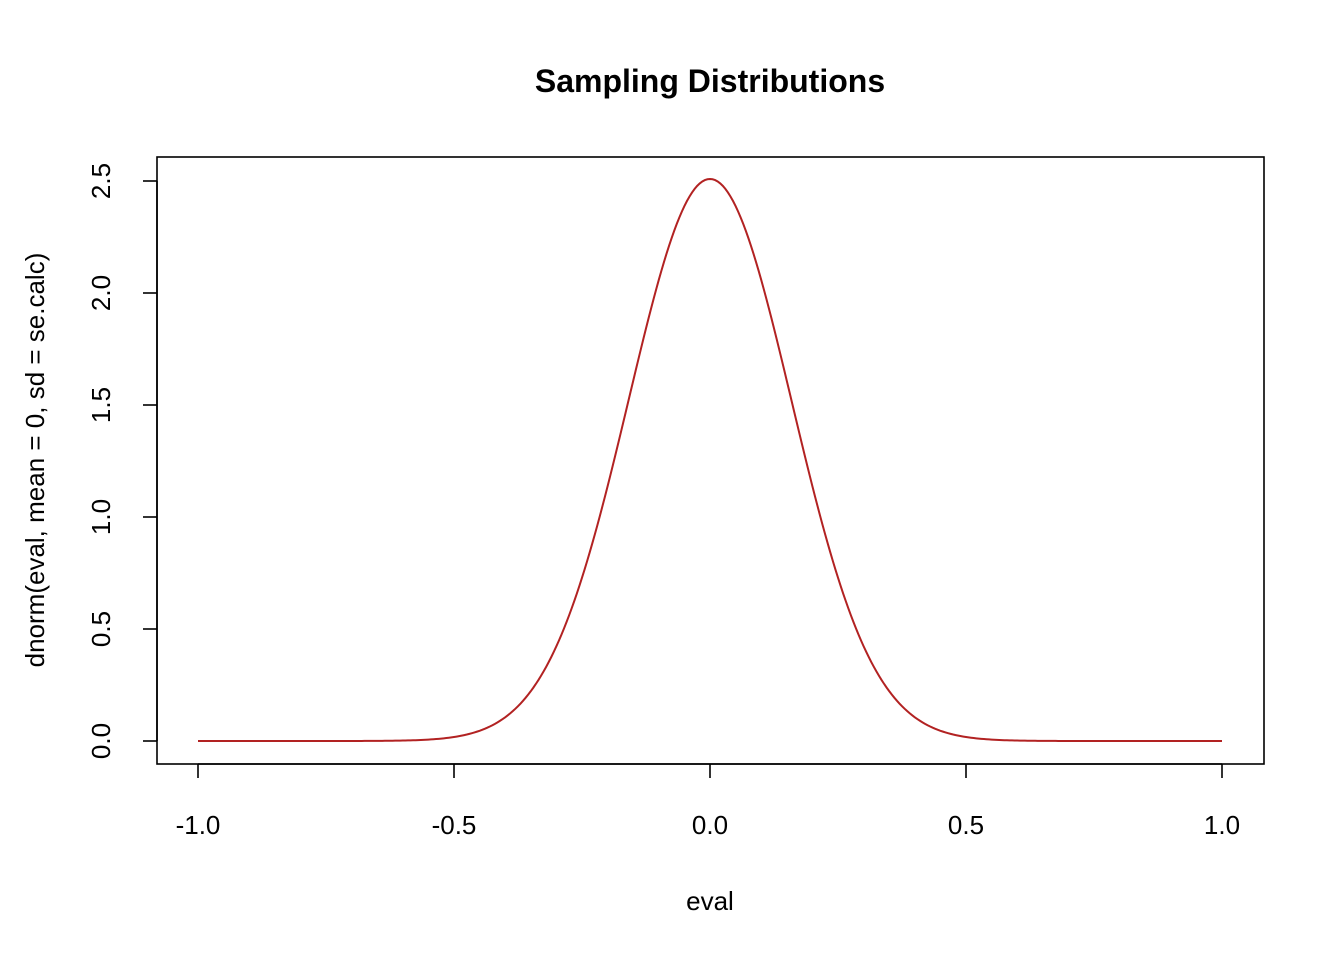  I want to click on x-axis-label: eval, so click(710, 901).